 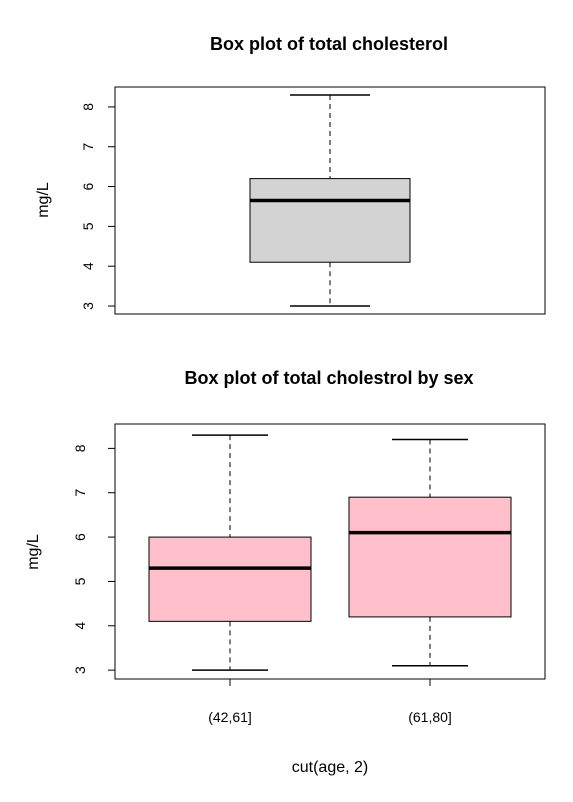 I want to click on chart-2-y-axis: 3 4 5 6 7 8, so click(x=93, y=559).